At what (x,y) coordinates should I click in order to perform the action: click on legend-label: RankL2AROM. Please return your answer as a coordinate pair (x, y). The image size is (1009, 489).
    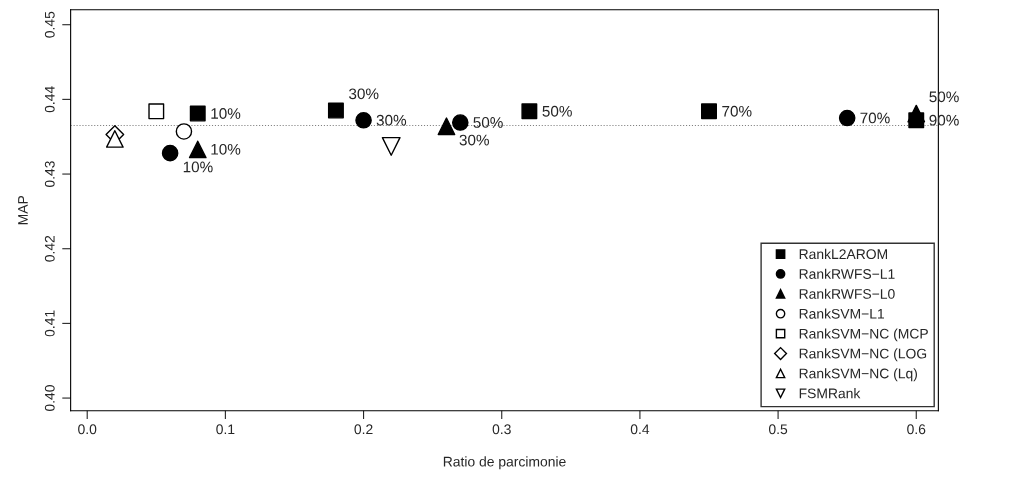
    Looking at the image, I should click on (843, 254).